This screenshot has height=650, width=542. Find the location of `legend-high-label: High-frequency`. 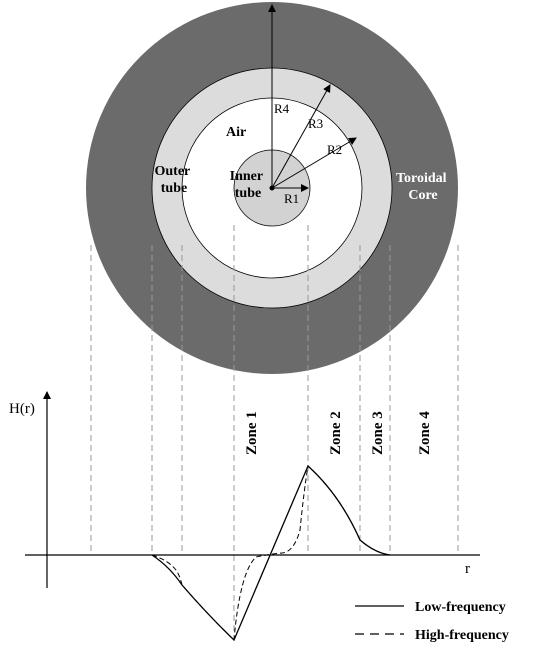

legend-high-label: High-frequency is located at coordinates (462, 635).